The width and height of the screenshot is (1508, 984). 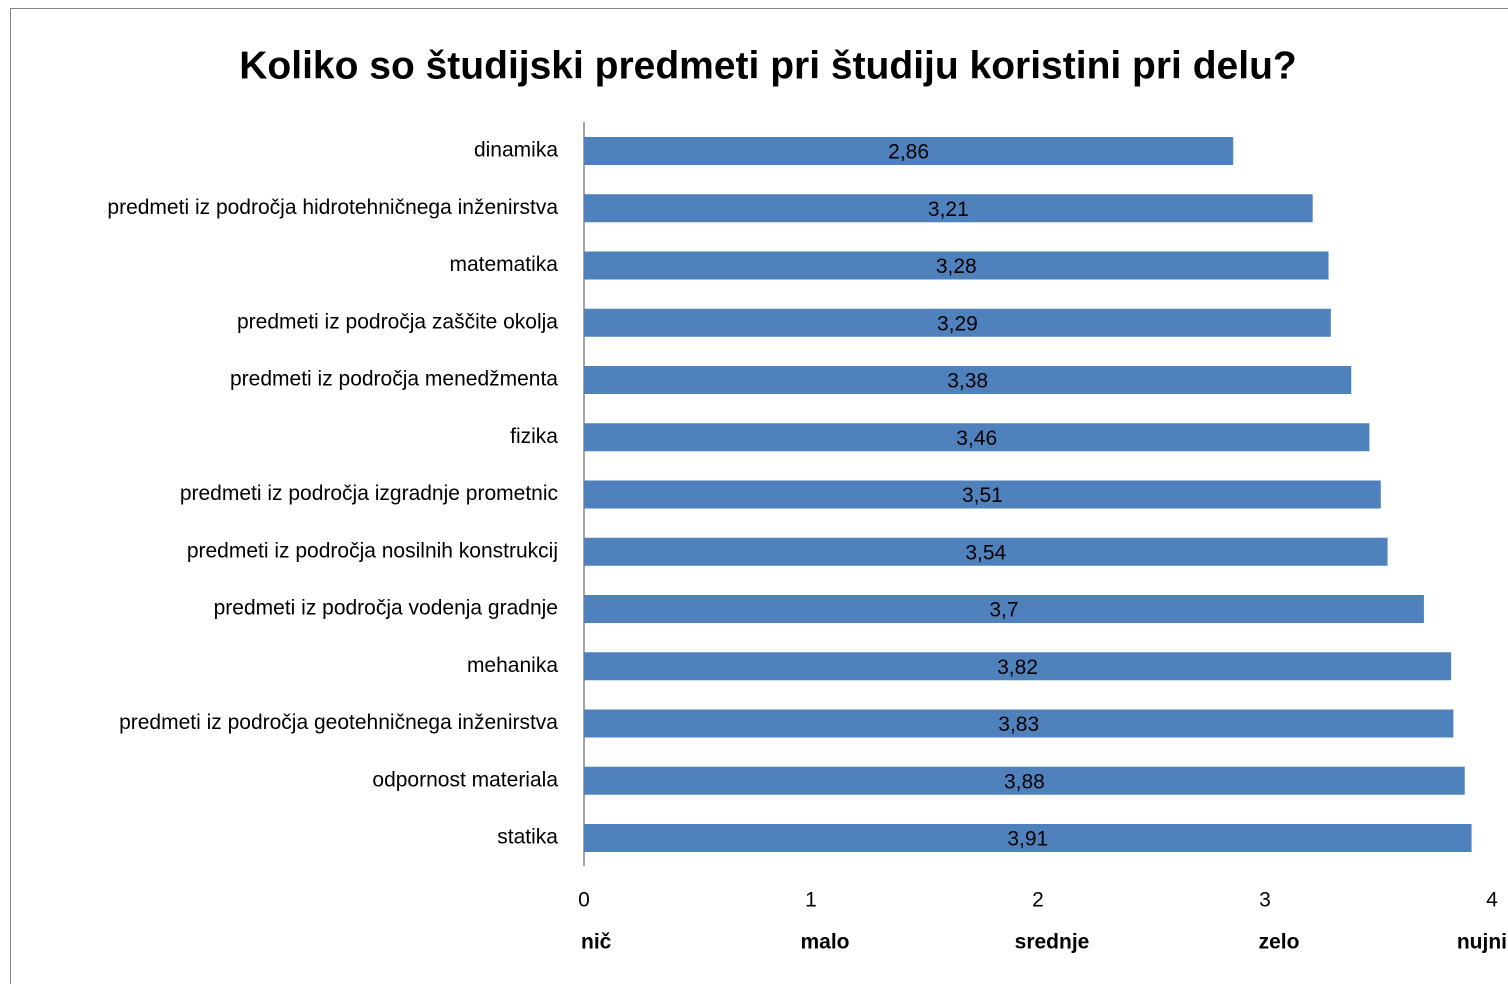 I want to click on value-label: 3,88, so click(x=1024, y=781).